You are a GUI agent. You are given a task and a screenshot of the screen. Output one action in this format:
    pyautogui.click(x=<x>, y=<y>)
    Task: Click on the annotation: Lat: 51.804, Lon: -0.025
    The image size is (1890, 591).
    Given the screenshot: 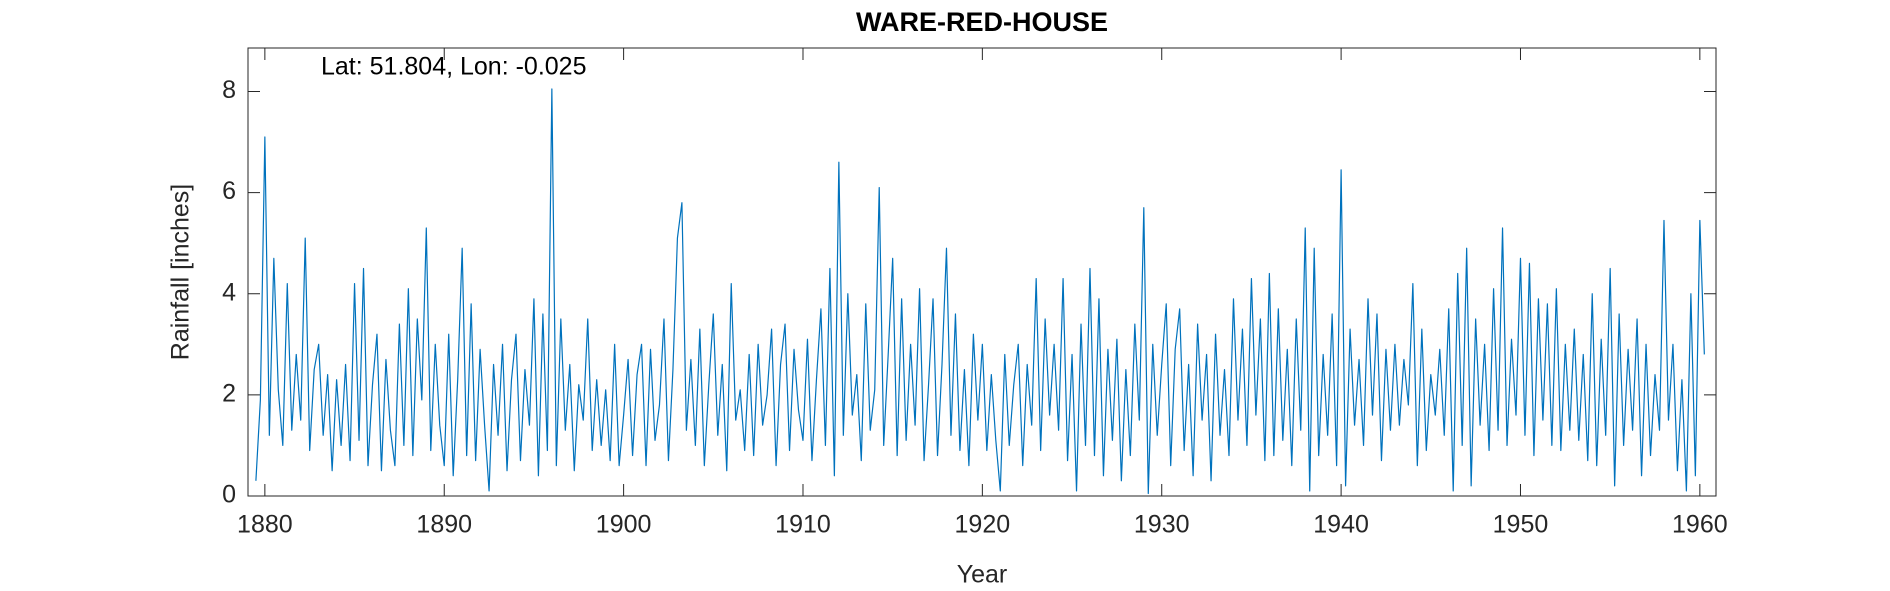 What is the action you would take?
    pyautogui.click(x=454, y=67)
    